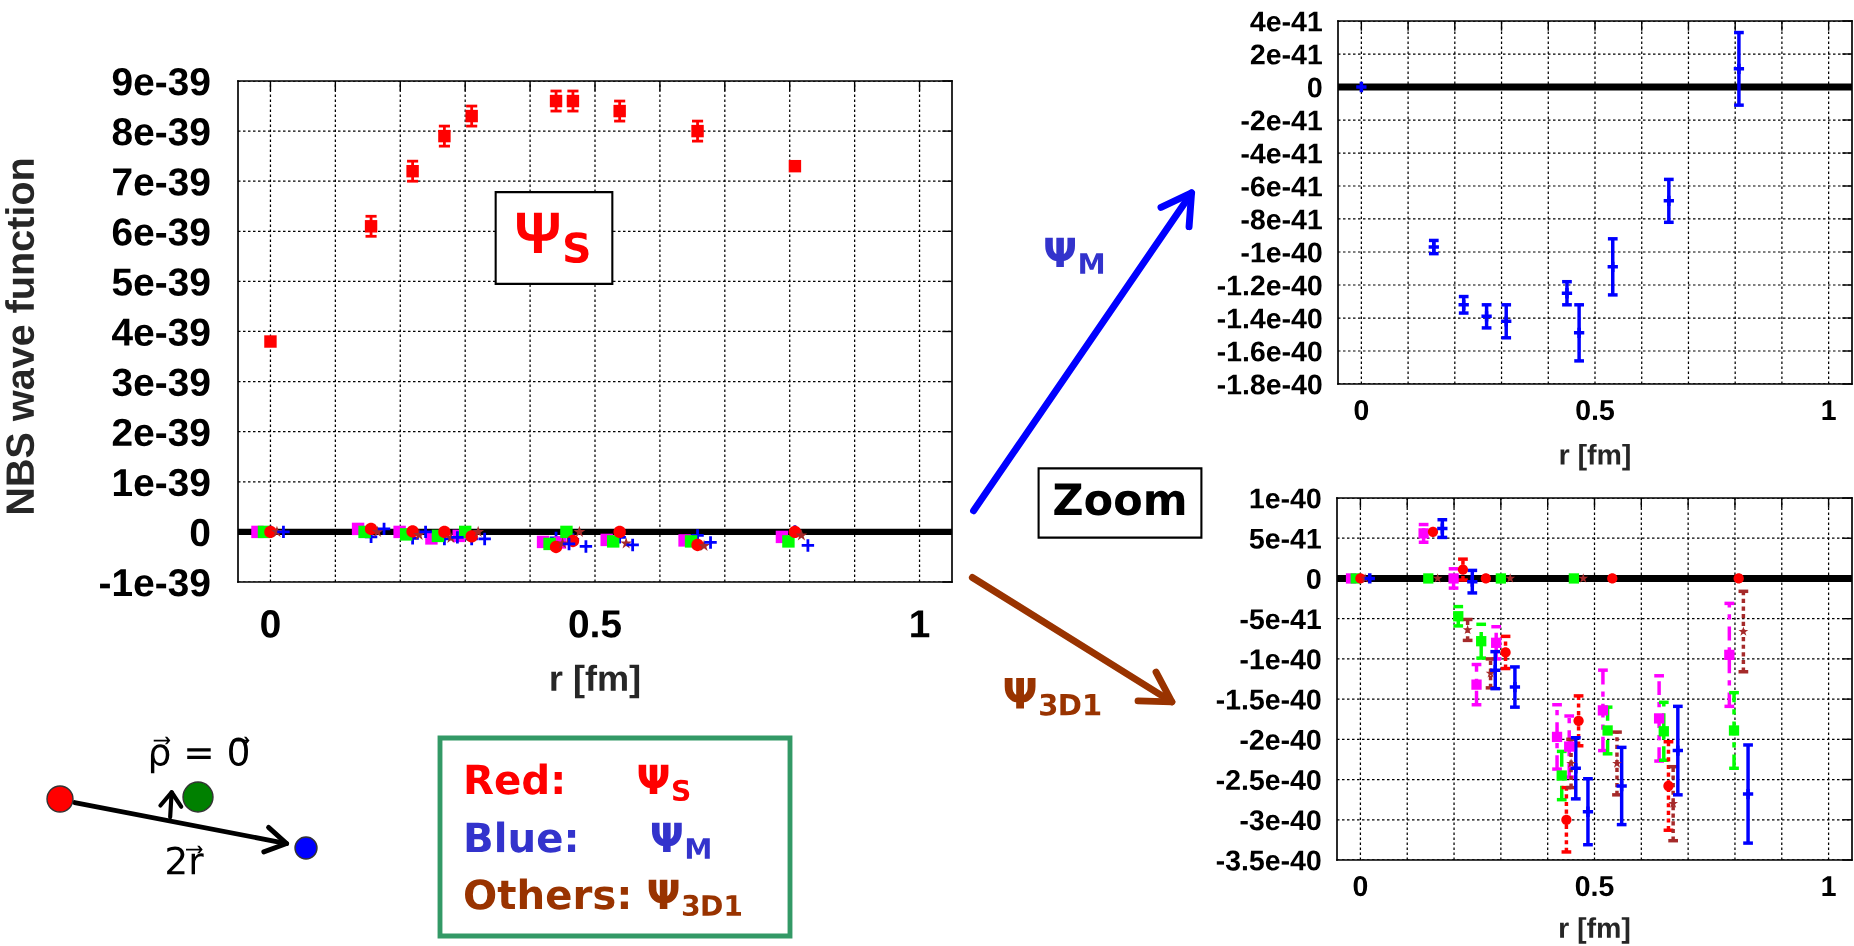 The image size is (1854, 946). Describe the element at coordinates (1281, 120) in the screenshot. I see `y-tick-label: -2e-41` at that location.